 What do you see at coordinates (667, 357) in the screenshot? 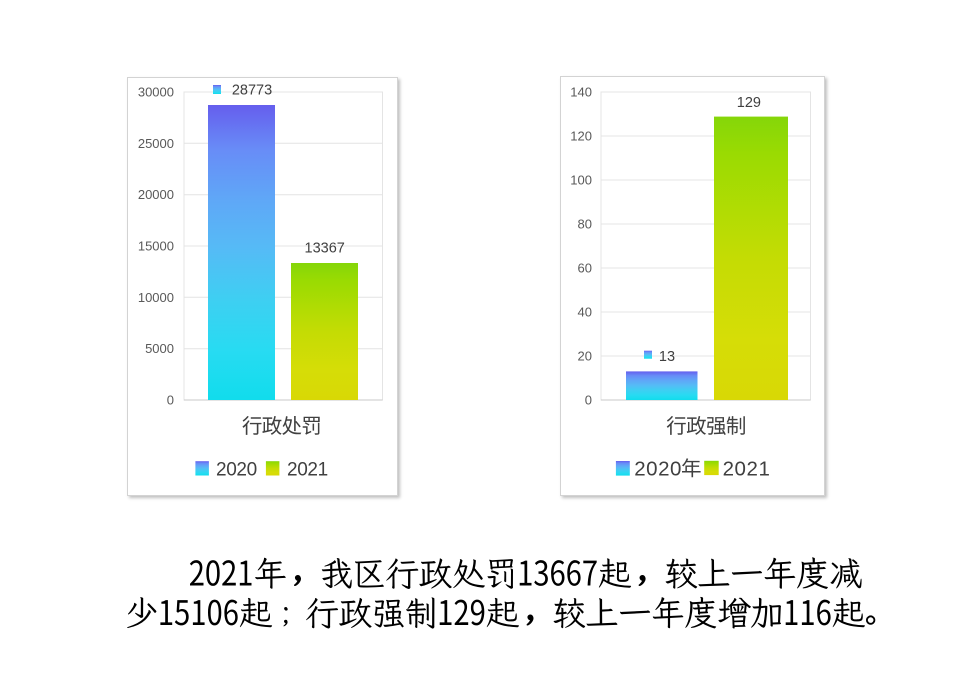
I see `svg-text: 13` at bounding box center [667, 357].